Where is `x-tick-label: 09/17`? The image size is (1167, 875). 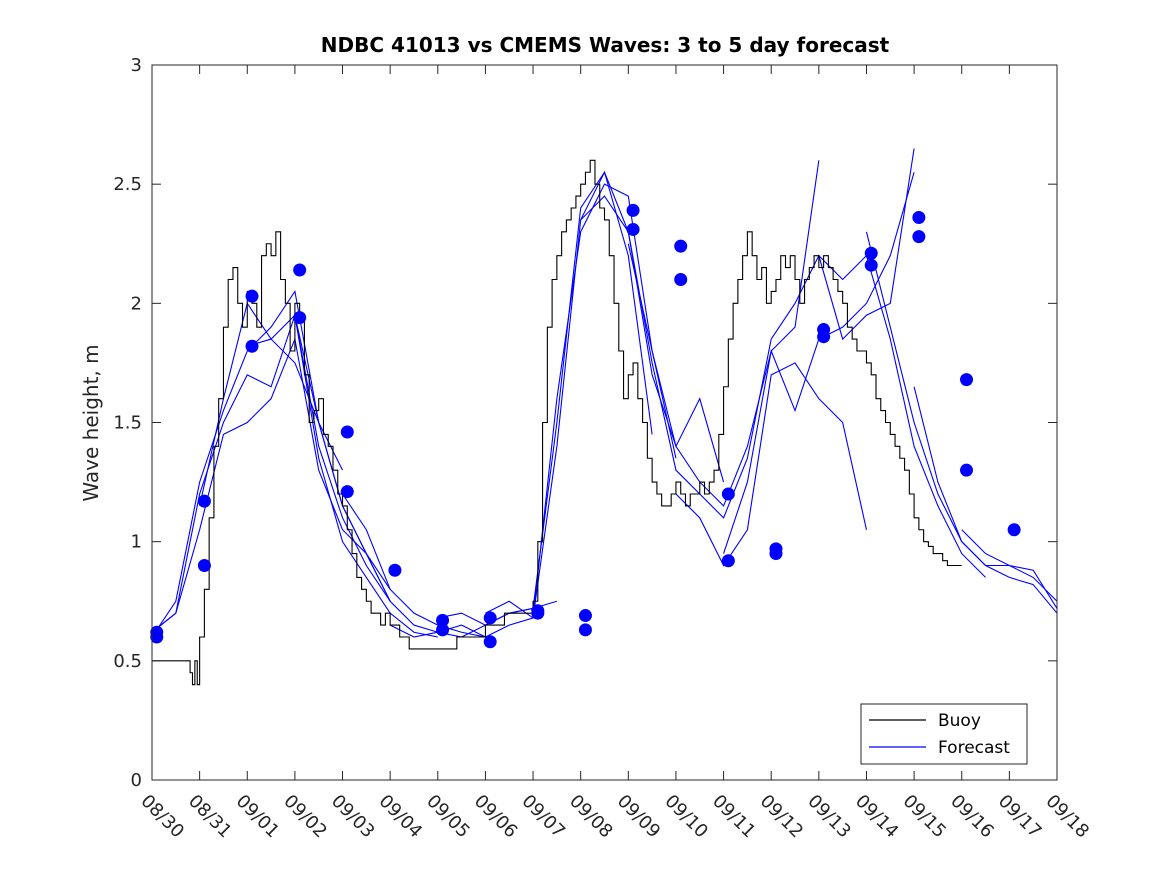
x-tick-label: 09/17 is located at coordinates (1020, 817).